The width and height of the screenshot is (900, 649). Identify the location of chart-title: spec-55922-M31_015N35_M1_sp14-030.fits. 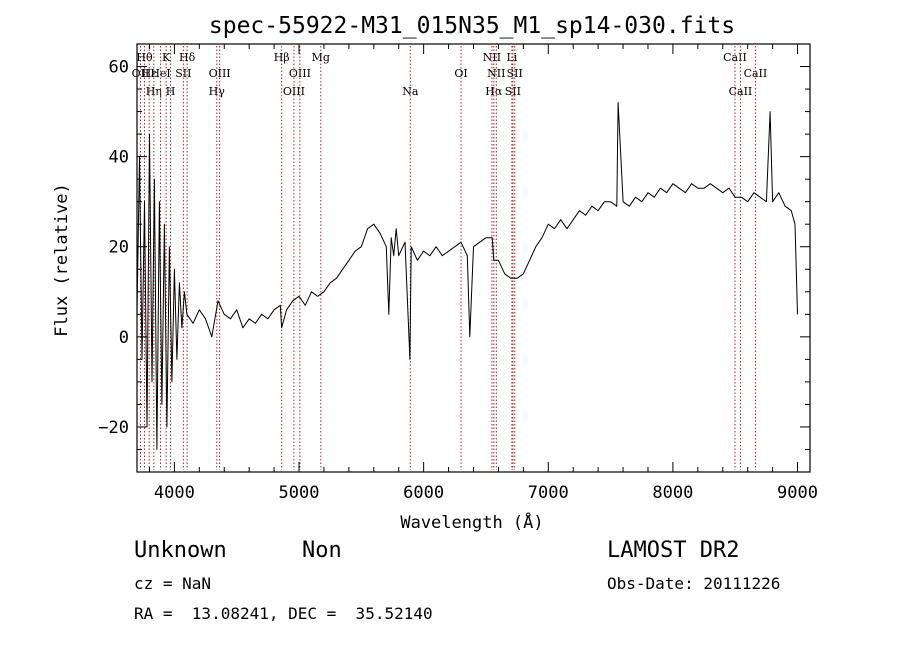
(472, 26).